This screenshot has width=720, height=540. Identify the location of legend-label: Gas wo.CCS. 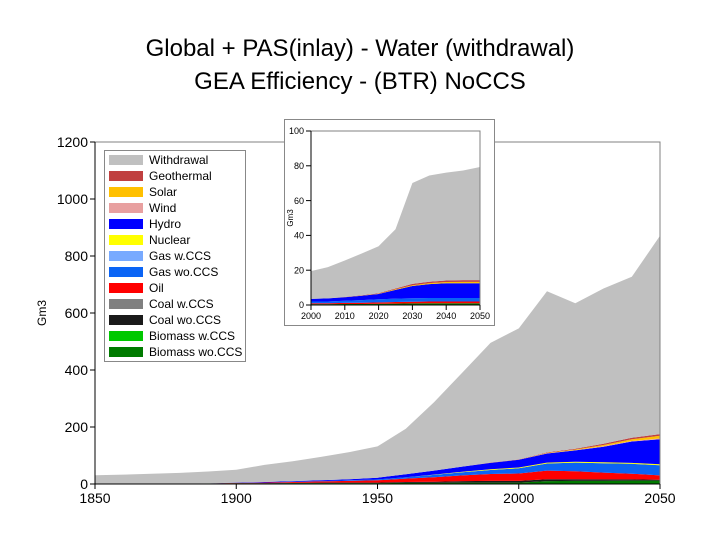
(184, 272).